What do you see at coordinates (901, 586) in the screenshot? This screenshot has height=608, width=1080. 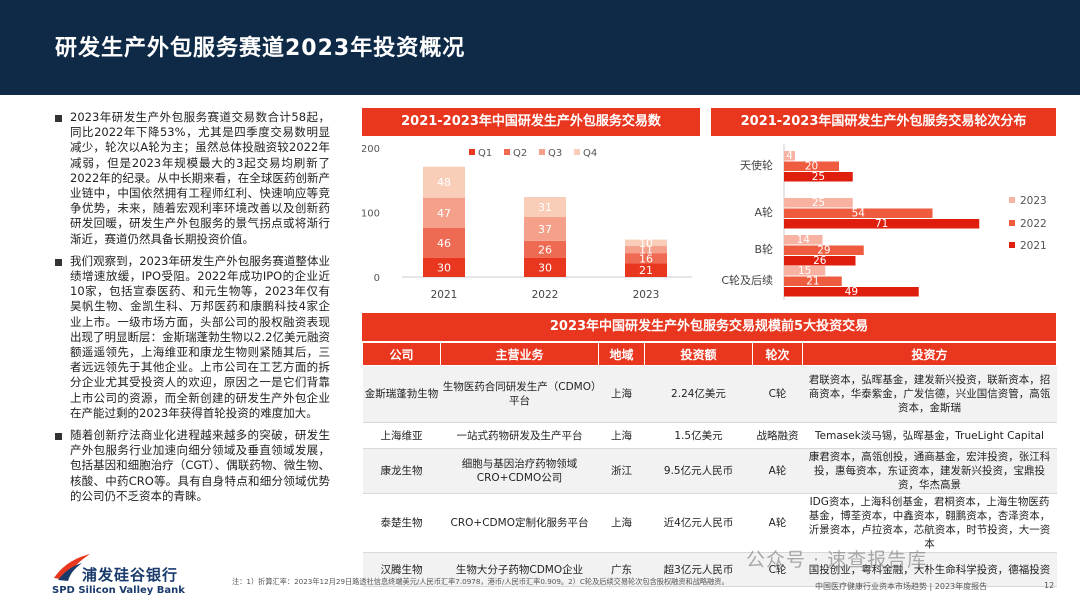 I see `report-name: 中国医疗健康行业资本市场趋势 | 2023年度报告` at bounding box center [901, 586].